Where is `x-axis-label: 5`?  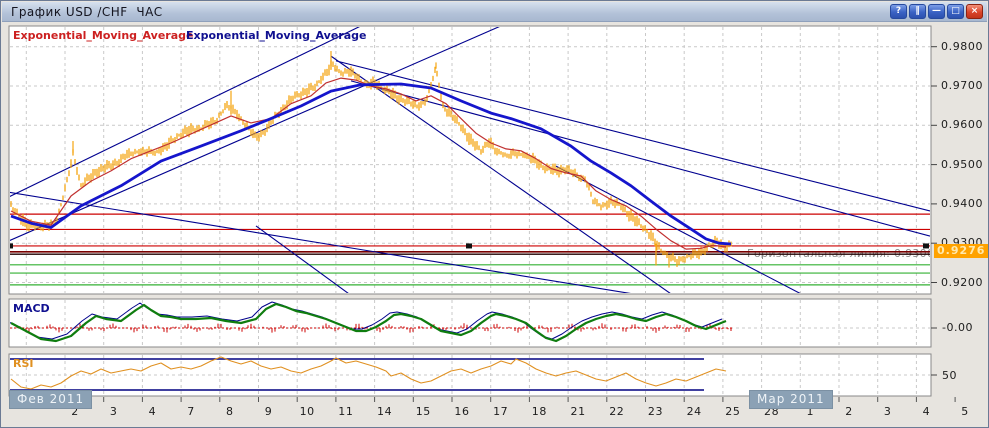 x-axis-label: 5 is located at coordinates (965, 411).